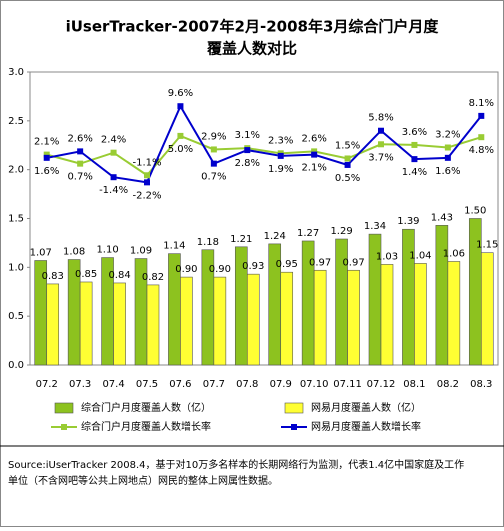  What do you see at coordinates (366, 426) in the screenshot?
I see `legend-label: 网易月度覆盖人数增长率` at bounding box center [366, 426].